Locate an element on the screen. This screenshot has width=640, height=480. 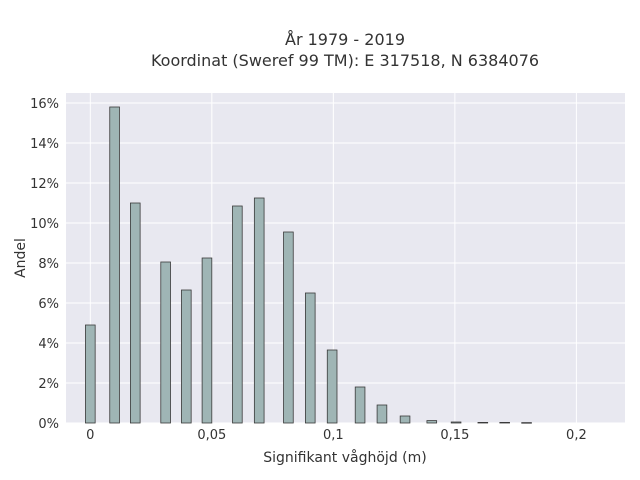
x-tick-label: 0,05 is located at coordinates (211, 435).